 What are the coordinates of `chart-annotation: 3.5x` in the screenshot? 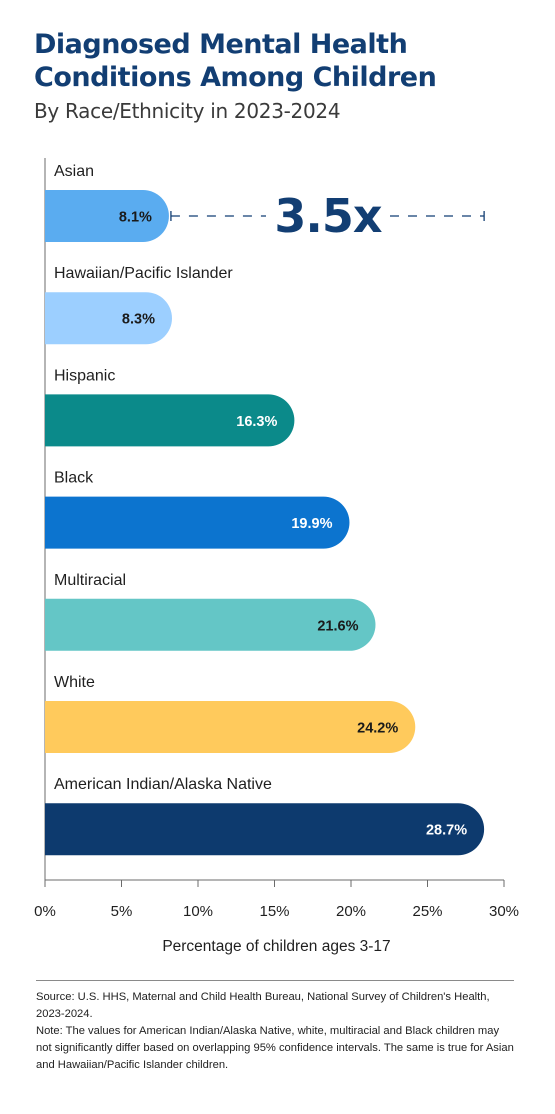 It's located at (327, 216).